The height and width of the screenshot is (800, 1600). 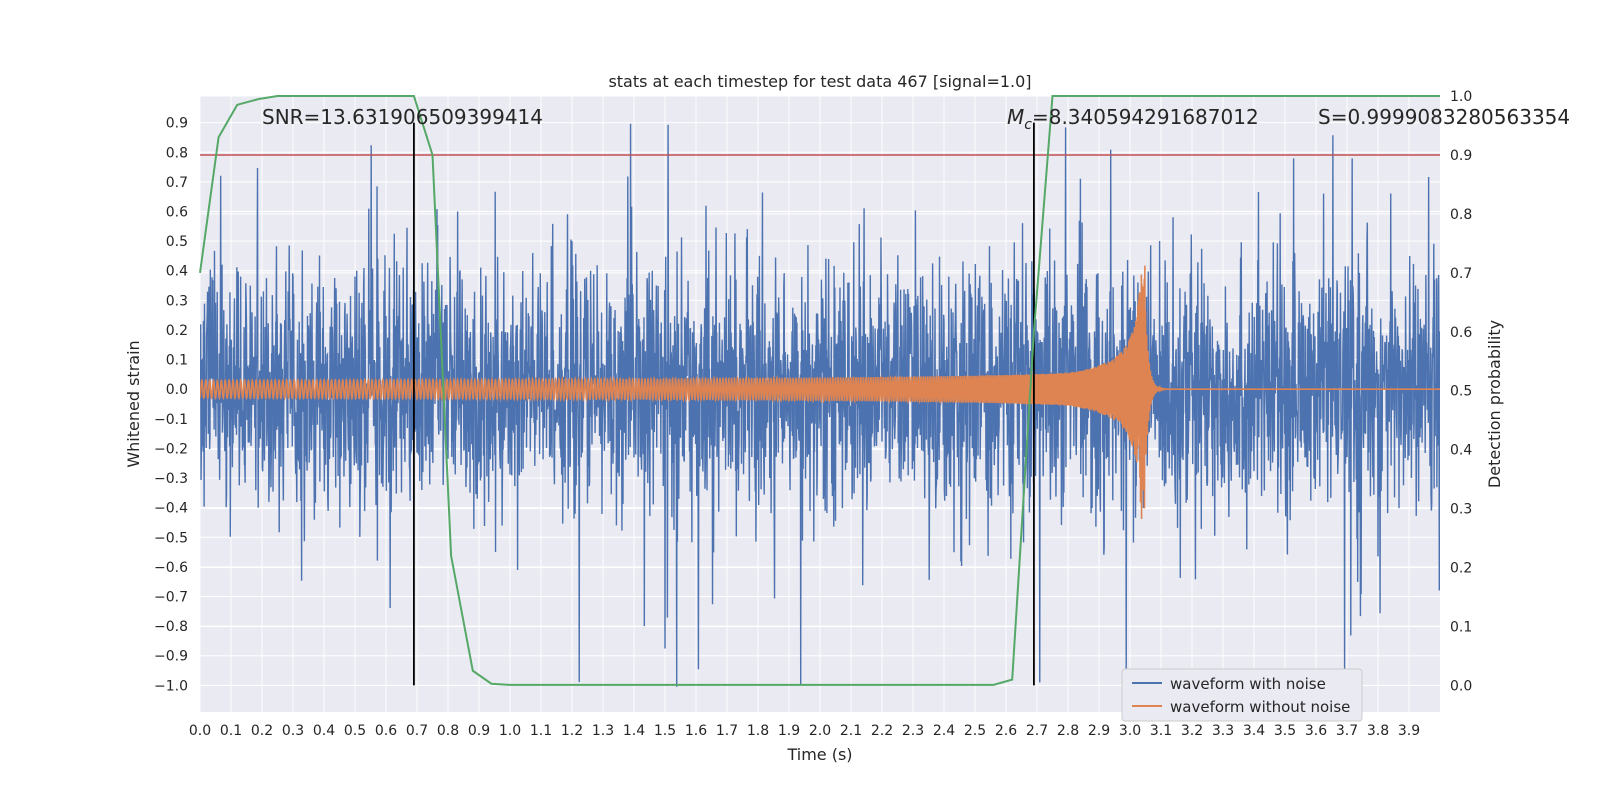 I want to click on chirp-mass-value: =8.340594291687012, so click(x=1145, y=117).